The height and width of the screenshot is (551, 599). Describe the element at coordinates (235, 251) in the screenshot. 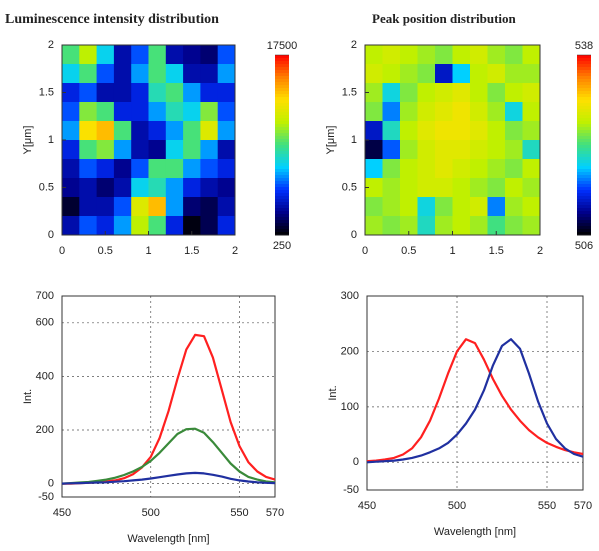

I see `x-tick-label: 2` at that location.